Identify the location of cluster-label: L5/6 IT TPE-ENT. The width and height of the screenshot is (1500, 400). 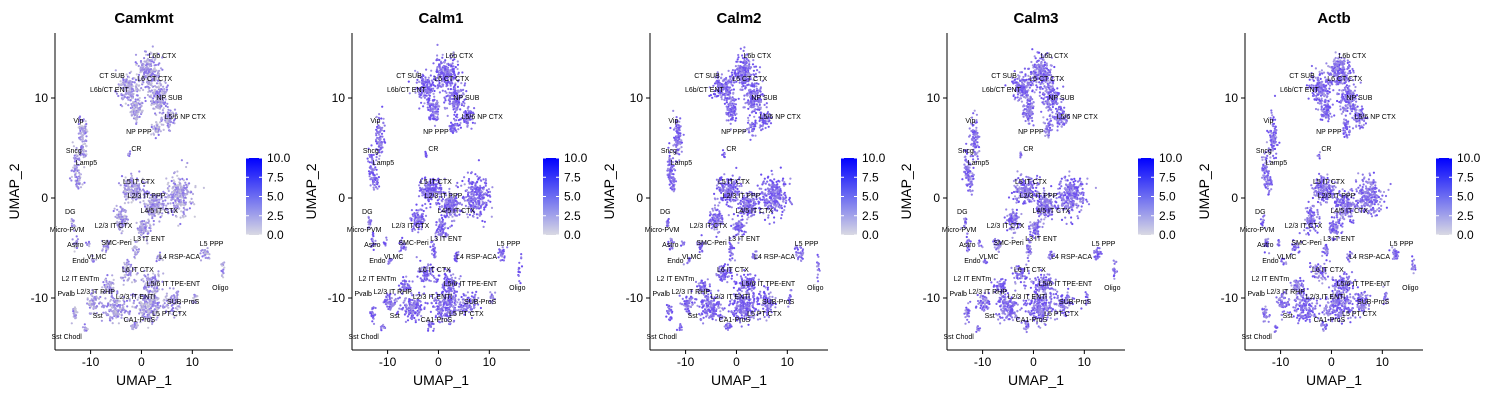
(174, 284).